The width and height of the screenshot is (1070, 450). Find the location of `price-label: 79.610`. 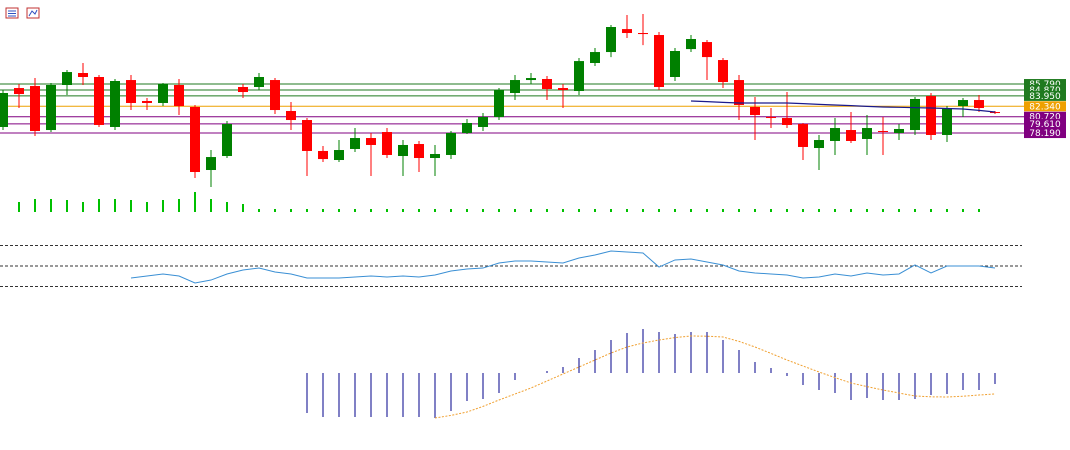

price-label: 79.610 is located at coordinates (1045, 125).